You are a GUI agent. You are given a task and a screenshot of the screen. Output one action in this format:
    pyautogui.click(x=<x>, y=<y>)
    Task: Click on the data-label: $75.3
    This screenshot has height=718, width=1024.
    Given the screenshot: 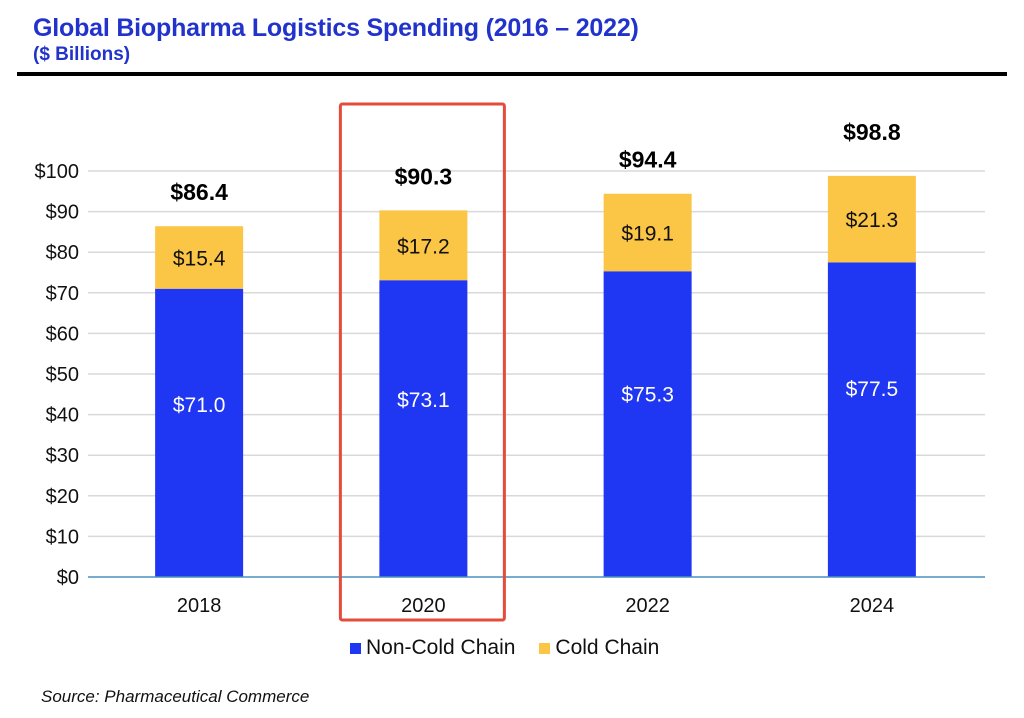 What is the action you would take?
    pyautogui.click(x=647, y=395)
    